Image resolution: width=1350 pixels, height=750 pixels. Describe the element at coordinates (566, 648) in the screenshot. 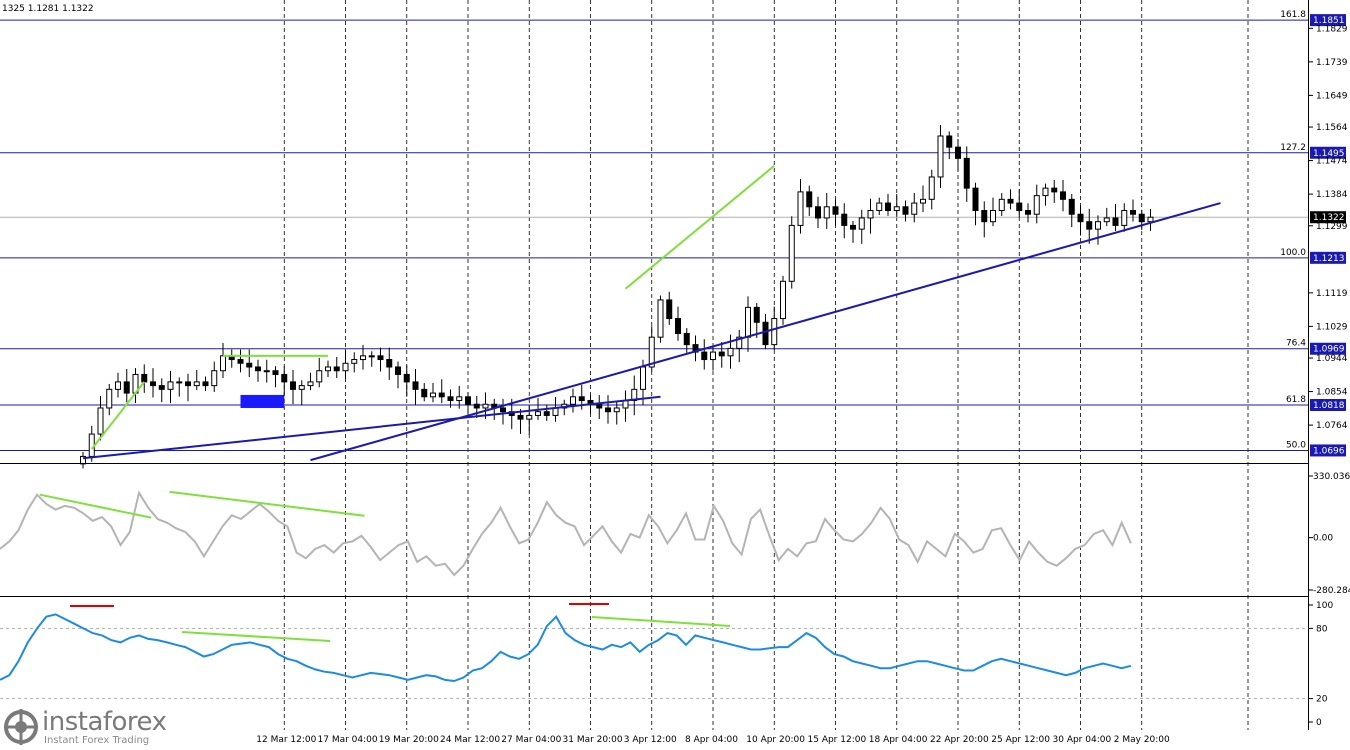

I see `rsi-line` at that location.